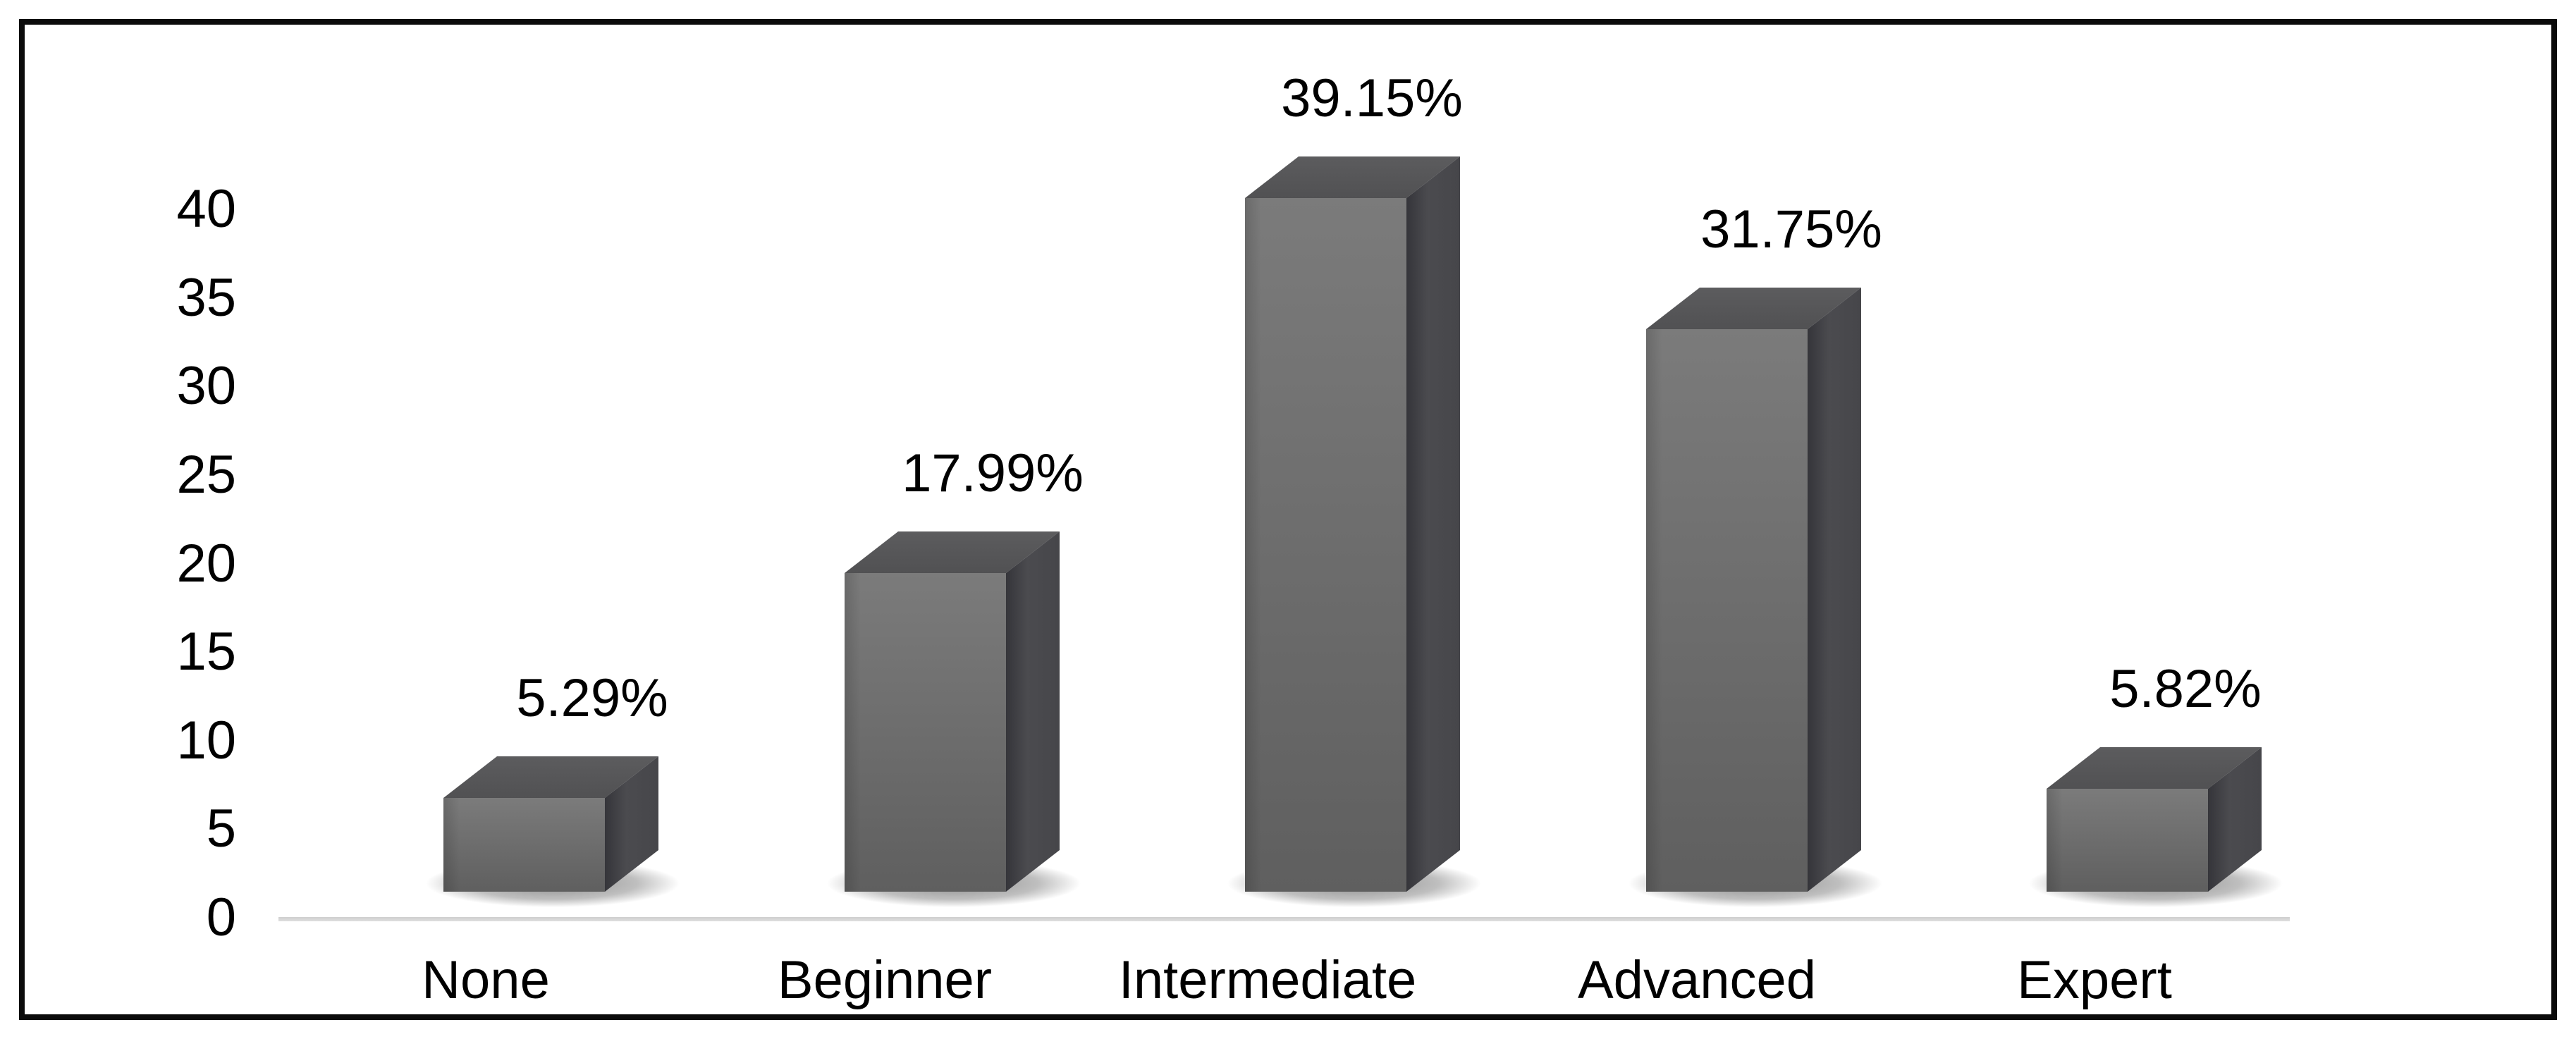  Describe the element at coordinates (885, 980) in the screenshot. I see `category-label: Beginner` at that location.